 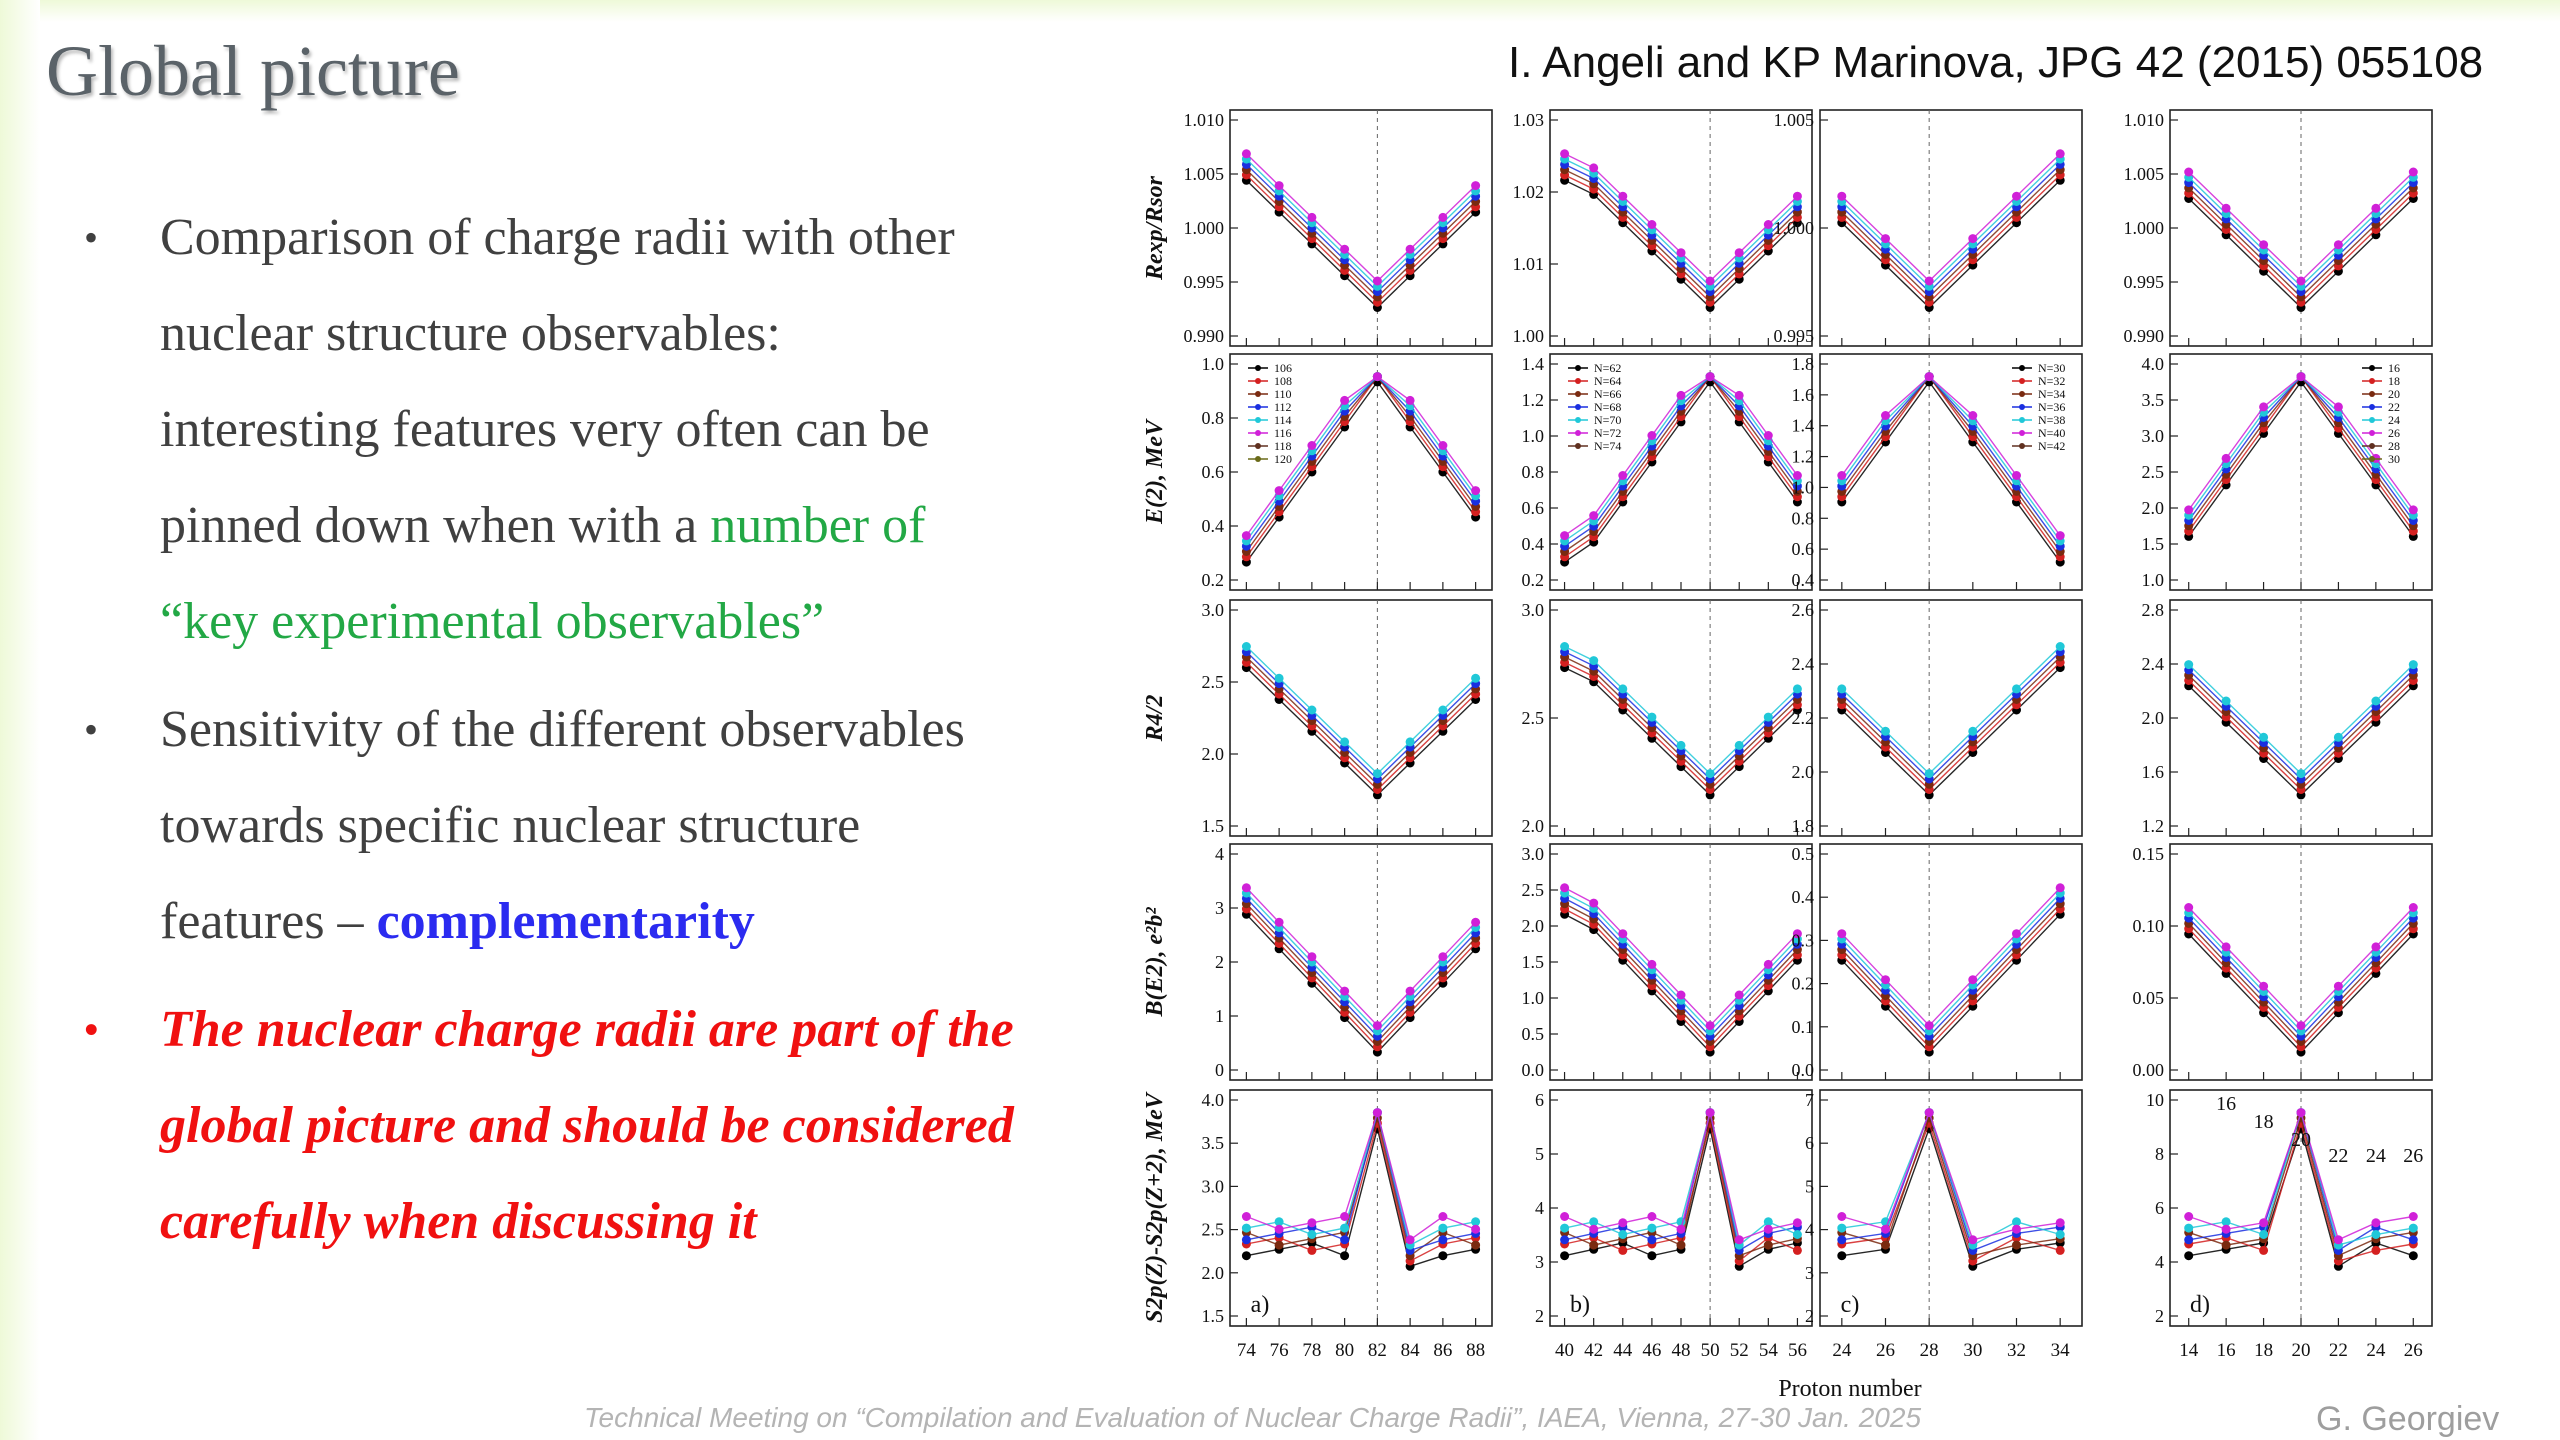 What do you see at coordinates (1533, 472) in the screenshot?
I see `y-tick-label: 0.8` at bounding box center [1533, 472].